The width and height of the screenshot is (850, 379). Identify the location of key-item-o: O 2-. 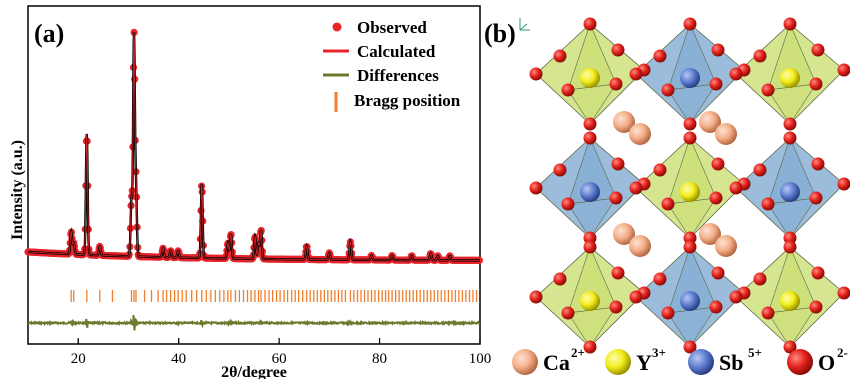
(817, 360).